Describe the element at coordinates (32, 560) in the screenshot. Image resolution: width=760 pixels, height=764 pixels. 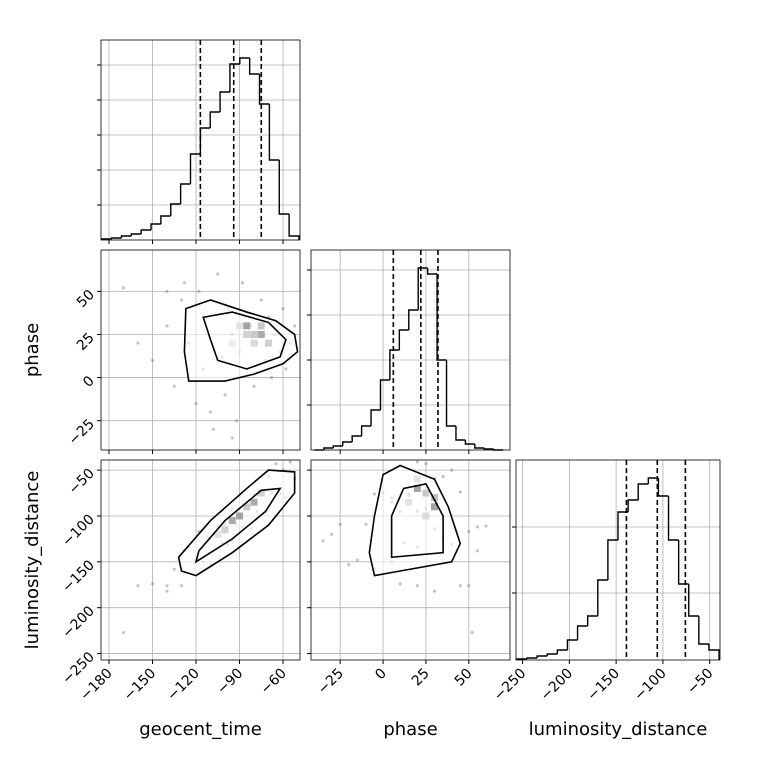
I see `y-axis-label: luminosity_distance` at that location.